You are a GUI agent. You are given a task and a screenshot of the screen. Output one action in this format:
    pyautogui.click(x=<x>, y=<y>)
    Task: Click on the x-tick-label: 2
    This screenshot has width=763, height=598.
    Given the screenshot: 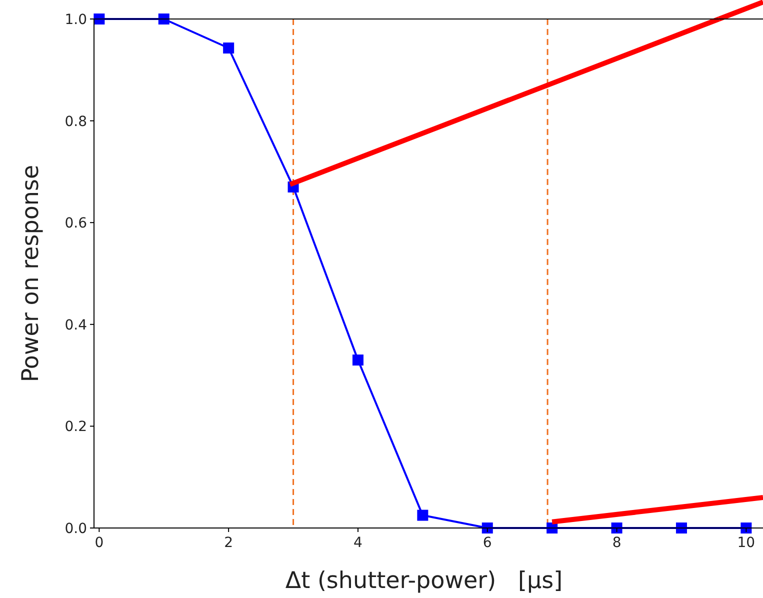 What is the action you would take?
    pyautogui.click(x=229, y=543)
    